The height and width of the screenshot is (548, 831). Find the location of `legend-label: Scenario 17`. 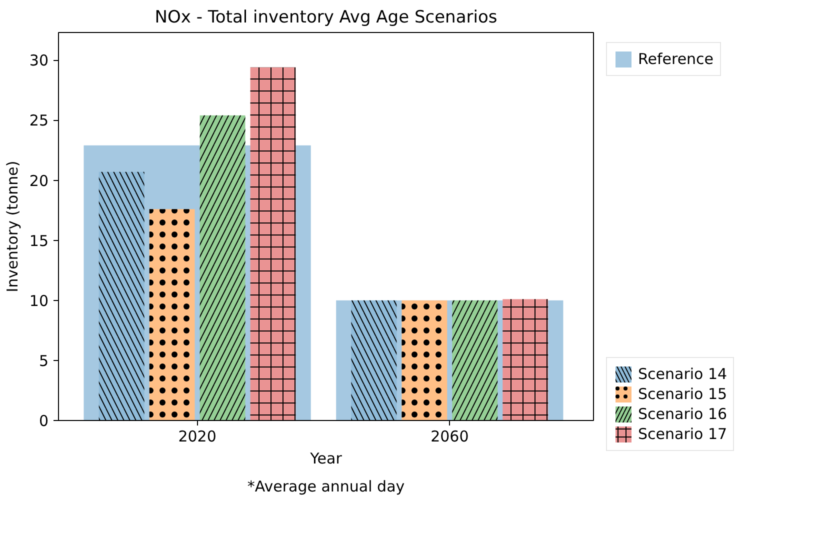

legend-label: Scenario 17 is located at coordinates (683, 434).